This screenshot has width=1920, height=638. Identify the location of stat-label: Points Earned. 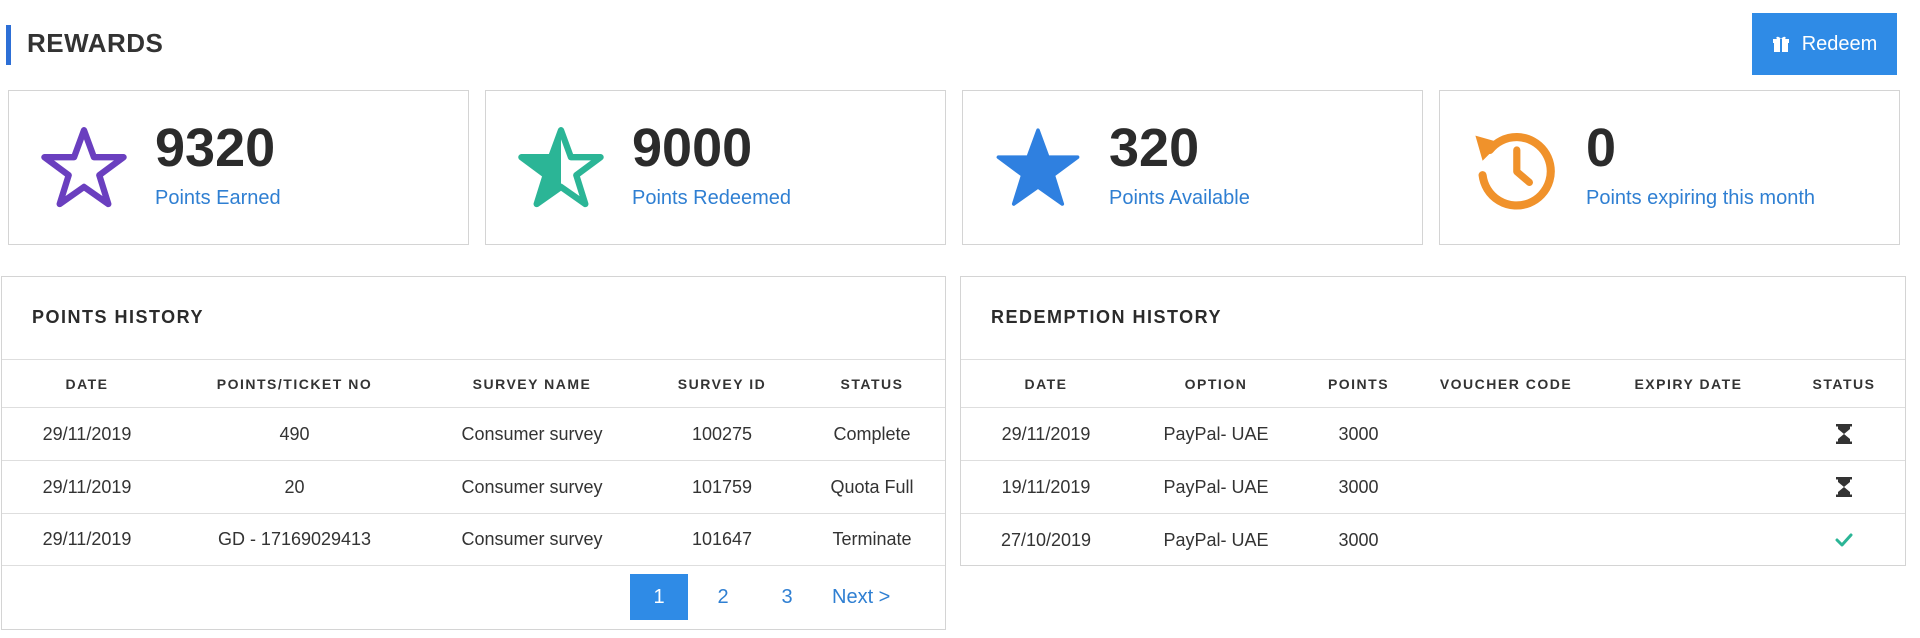
(218, 198).